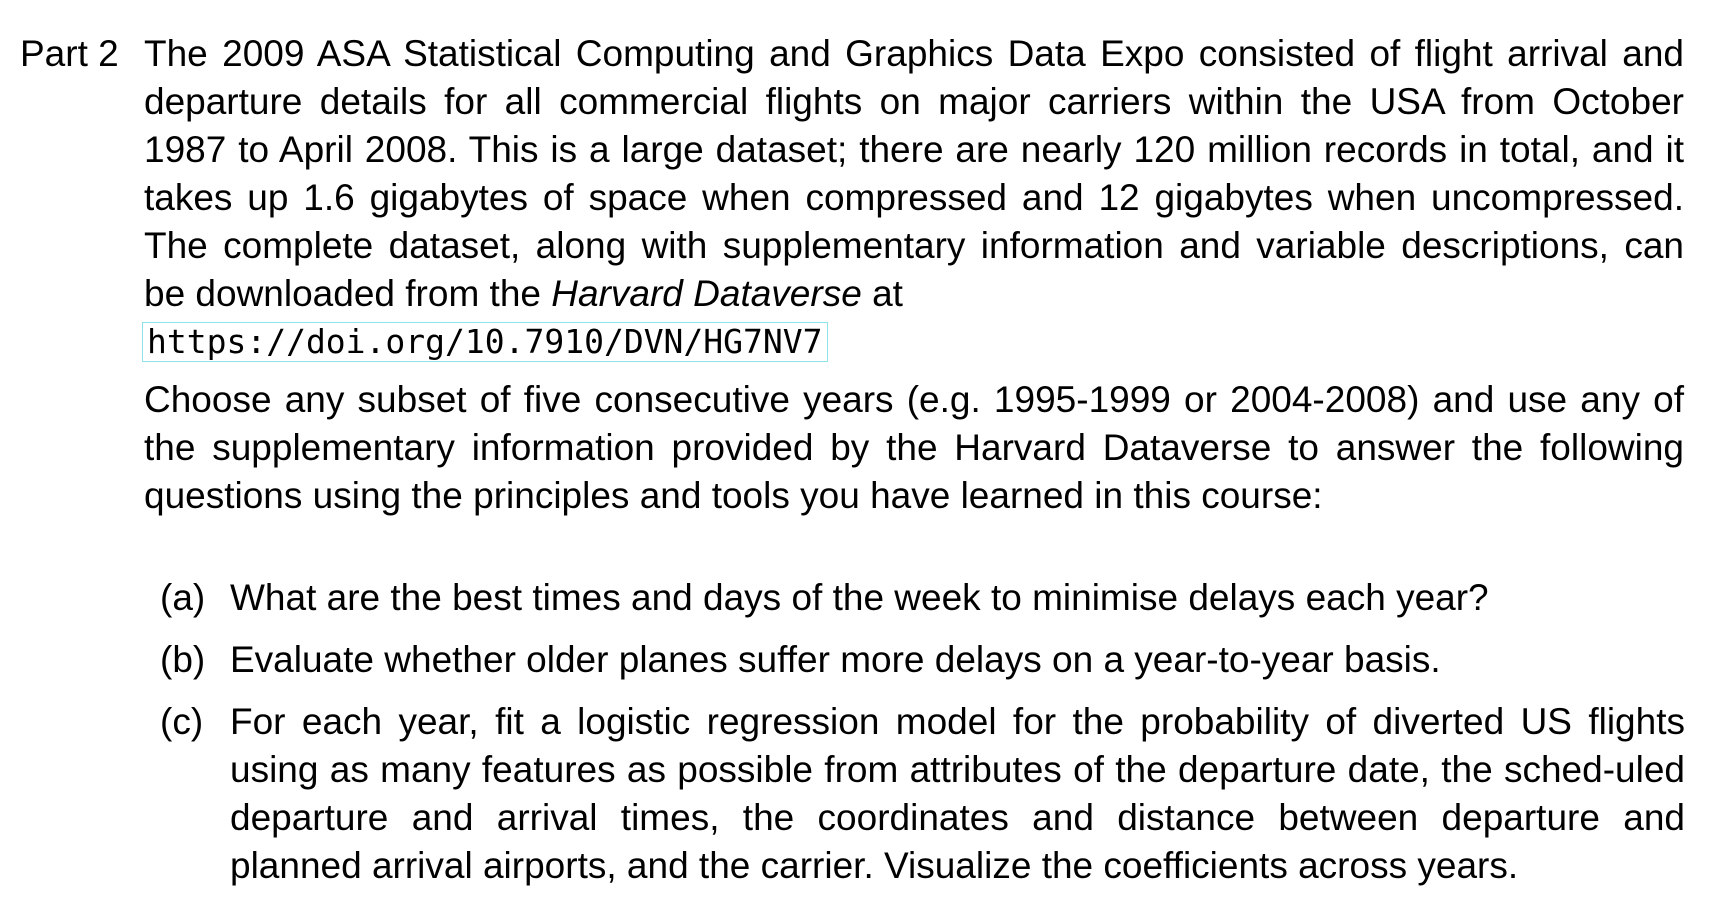 The width and height of the screenshot is (1716, 908). I want to click on part-label: Part 2, so click(69, 53).